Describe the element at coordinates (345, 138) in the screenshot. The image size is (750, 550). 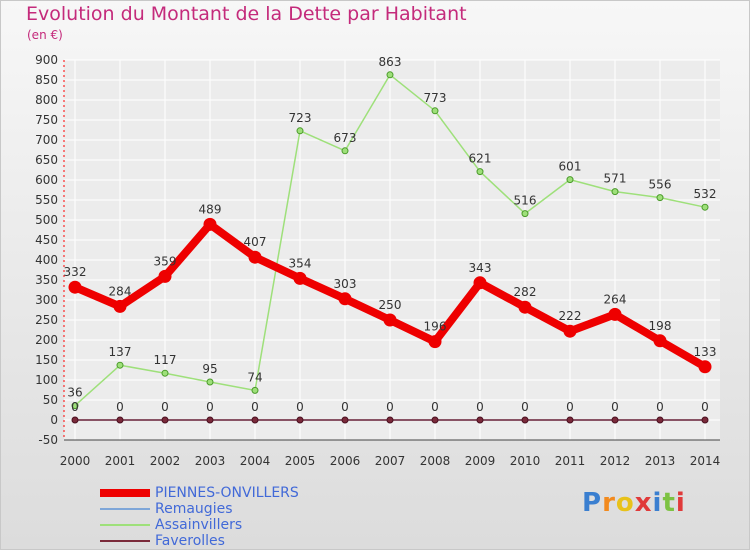
I see `data-label-assainvillers: 673` at that location.